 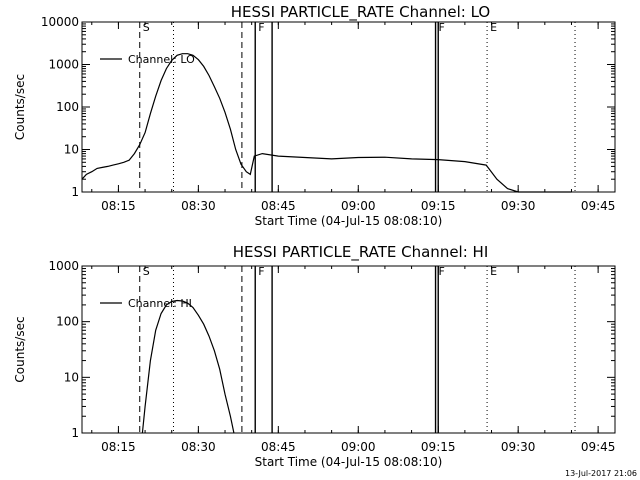 What do you see at coordinates (60, 22) in the screenshot?
I see `y-tick-label: 10000` at bounding box center [60, 22].